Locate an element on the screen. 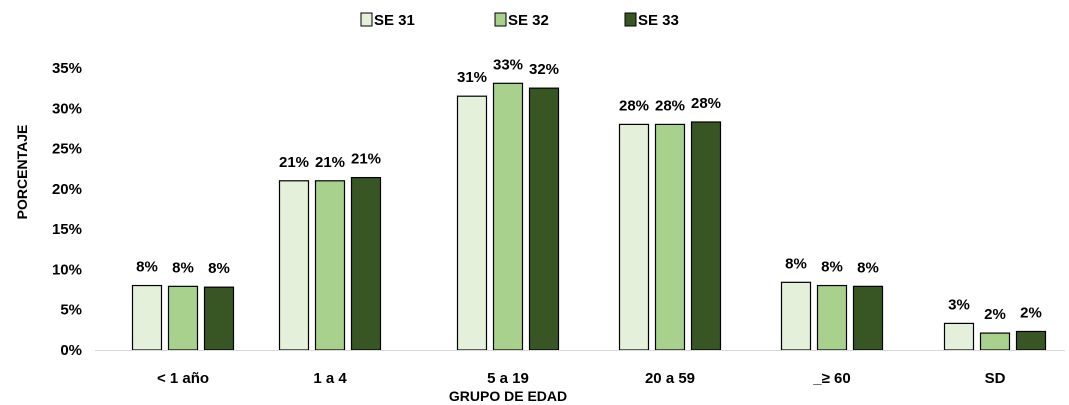  x-axis-title: GRUPO DE EDAD is located at coordinates (508, 396).